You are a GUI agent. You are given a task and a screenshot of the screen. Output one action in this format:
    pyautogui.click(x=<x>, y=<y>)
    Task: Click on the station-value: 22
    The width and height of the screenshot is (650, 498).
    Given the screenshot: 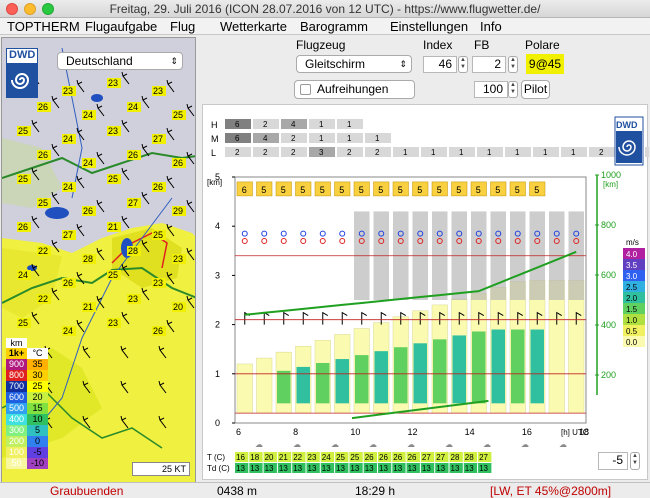 What is the action you would take?
    pyautogui.click(x=43, y=251)
    